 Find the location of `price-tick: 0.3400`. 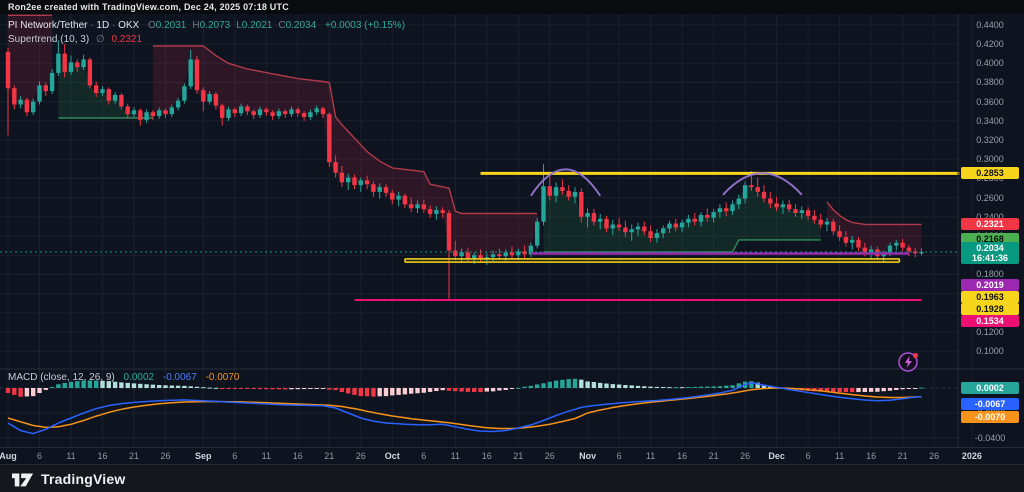

price-tick: 0.3400 is located at coordinates (990, 120).